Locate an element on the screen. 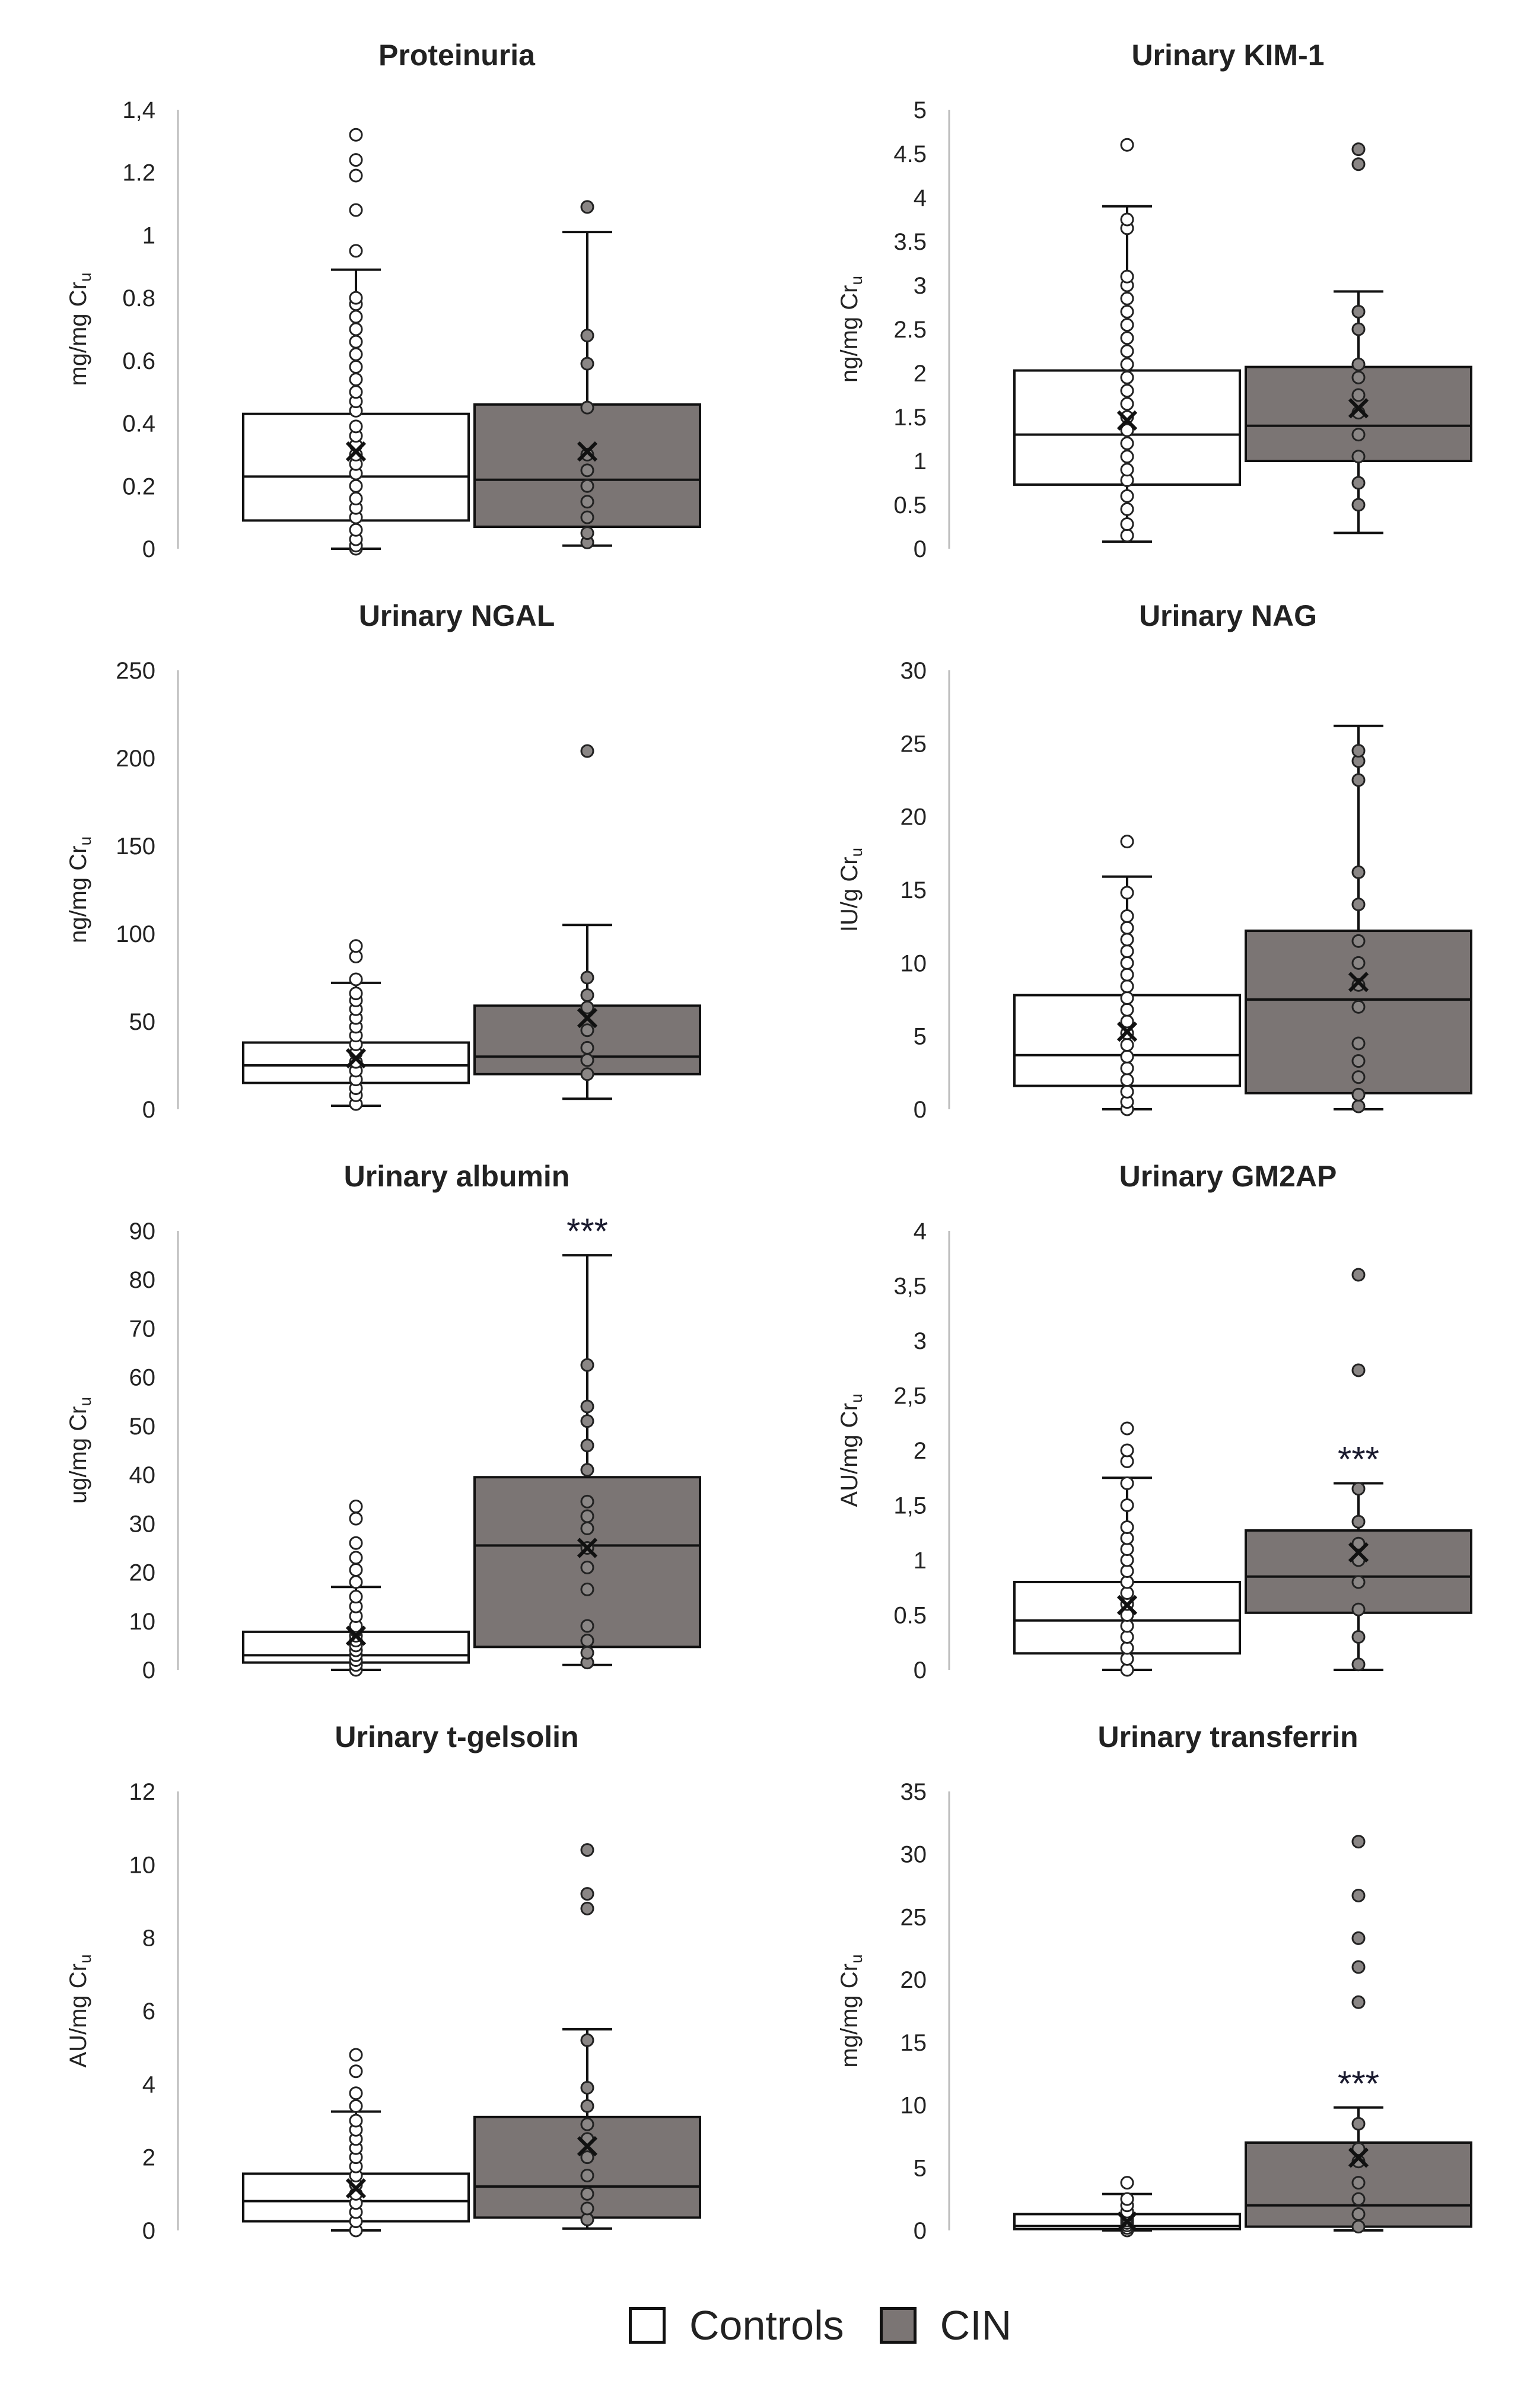  y-tick-label: 15 is located at coordinates (914, 2043).